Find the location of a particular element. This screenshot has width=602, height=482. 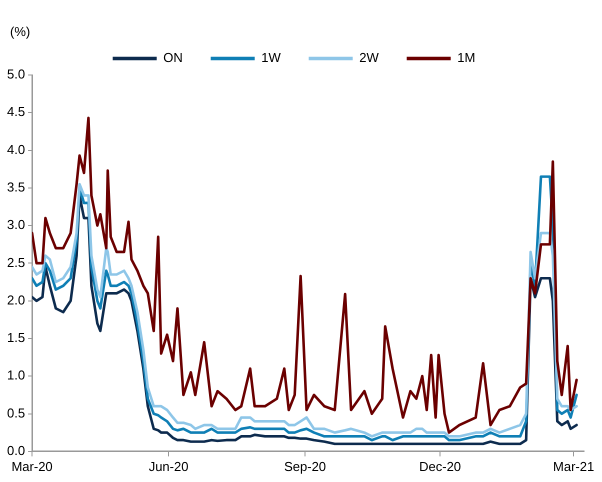

y-tick-label: 5.0 is located at coordinates (16, 74).